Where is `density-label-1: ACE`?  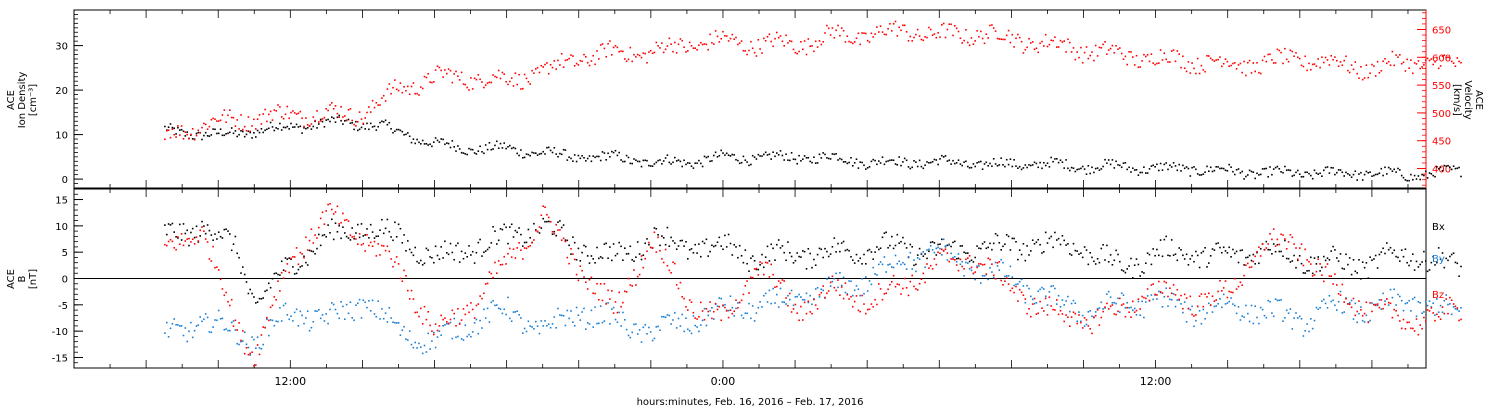
density-label-1: ACE is located at coordinates (11, 100).